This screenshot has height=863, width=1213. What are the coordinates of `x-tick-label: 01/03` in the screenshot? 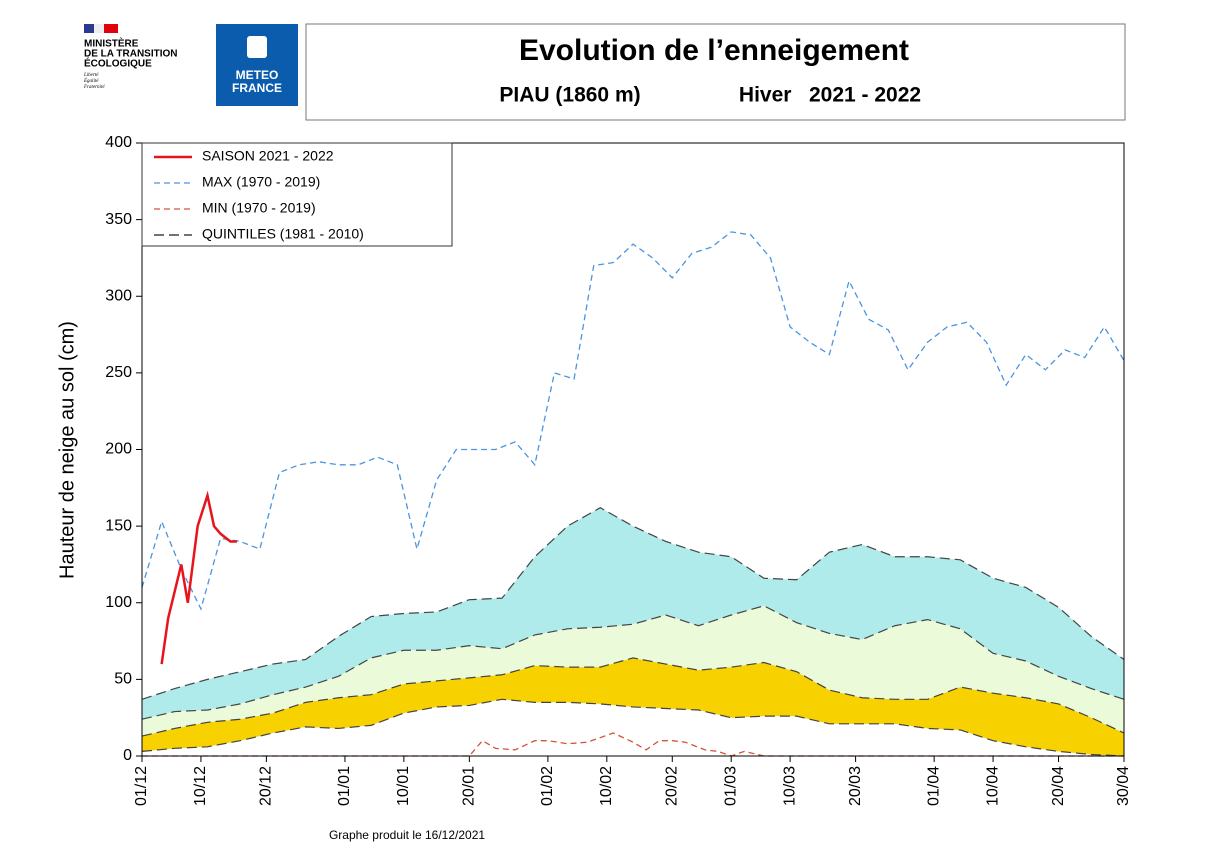 It's located at (730, 786).